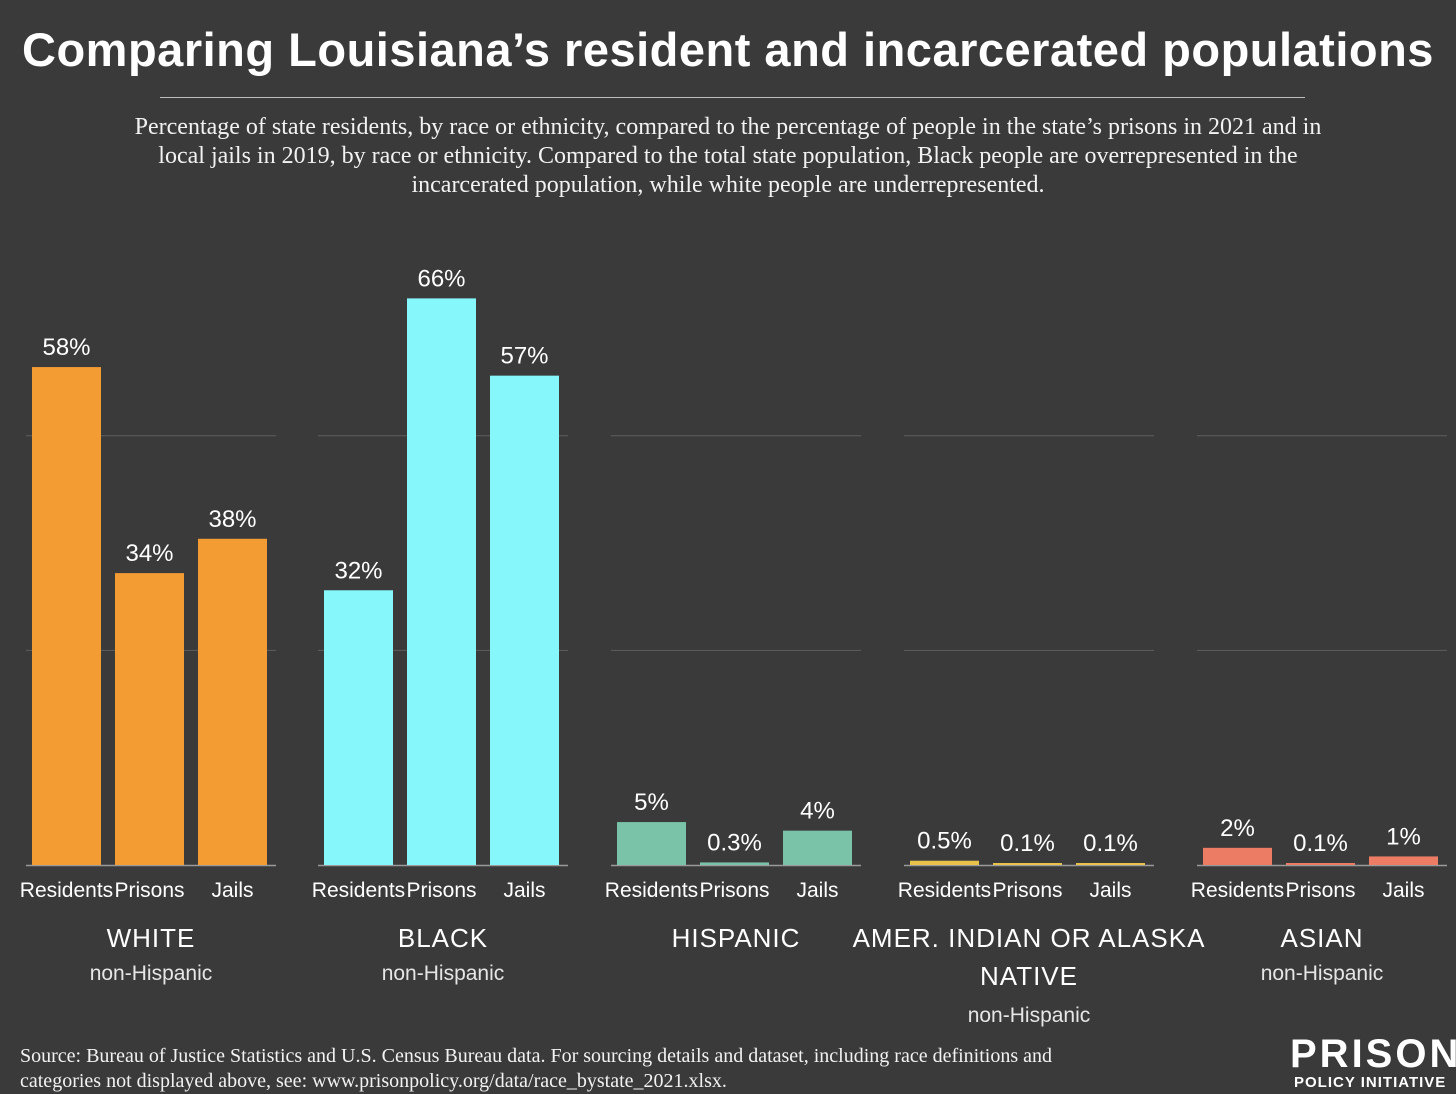 This screenshot has width=1456, height=1094. What do you see at coordinates (1322, 973) in the screenshot?
I see `group-subname-asian: non-Hispanic` at bounding box center [1322, 973].